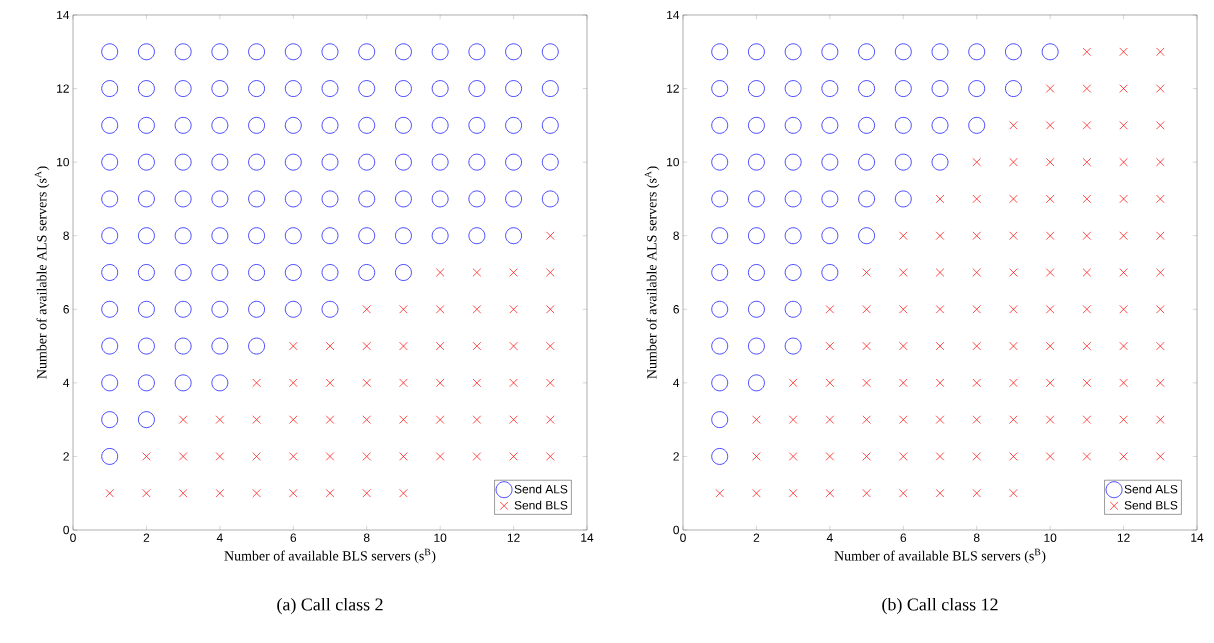  I want to click on y-tick-label: 2, so click(66, 456).